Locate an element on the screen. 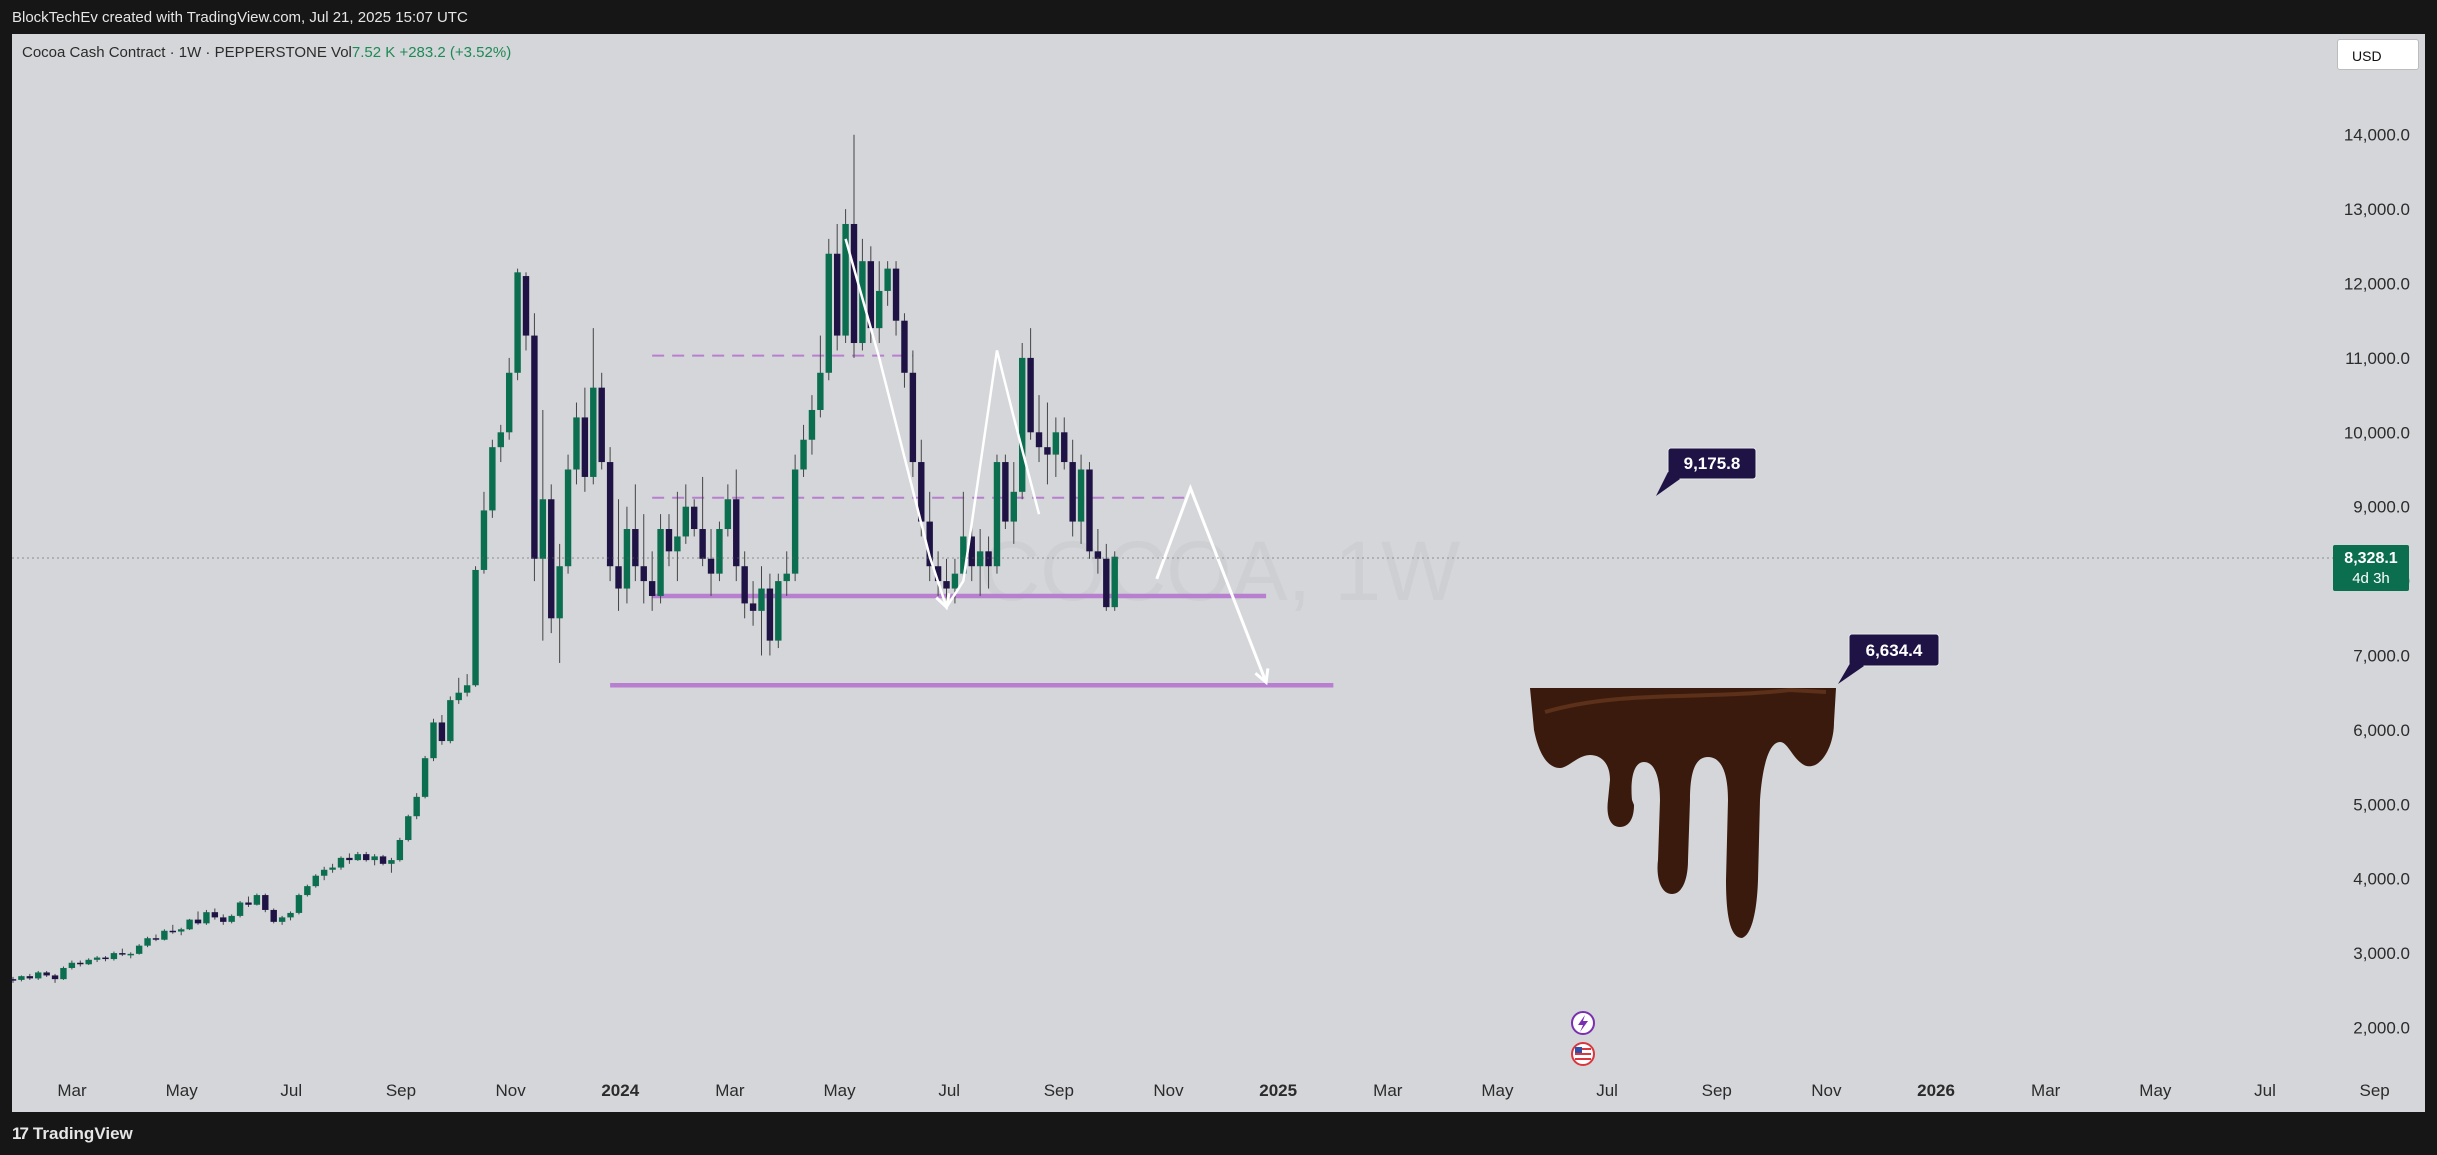  tradingview-mark-icon: 17 is located at coordinates (20, 1133).